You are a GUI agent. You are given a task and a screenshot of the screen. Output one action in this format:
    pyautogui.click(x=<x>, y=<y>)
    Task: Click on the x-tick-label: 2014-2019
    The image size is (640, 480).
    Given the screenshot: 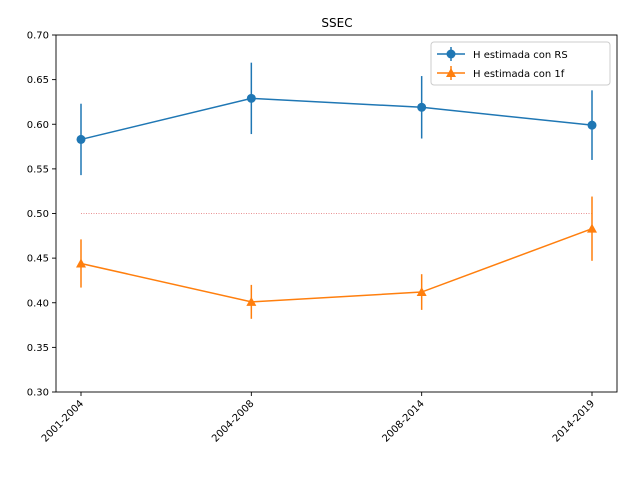 What is the action you would take?
    pyautogui.click(x=574, y=421)
    